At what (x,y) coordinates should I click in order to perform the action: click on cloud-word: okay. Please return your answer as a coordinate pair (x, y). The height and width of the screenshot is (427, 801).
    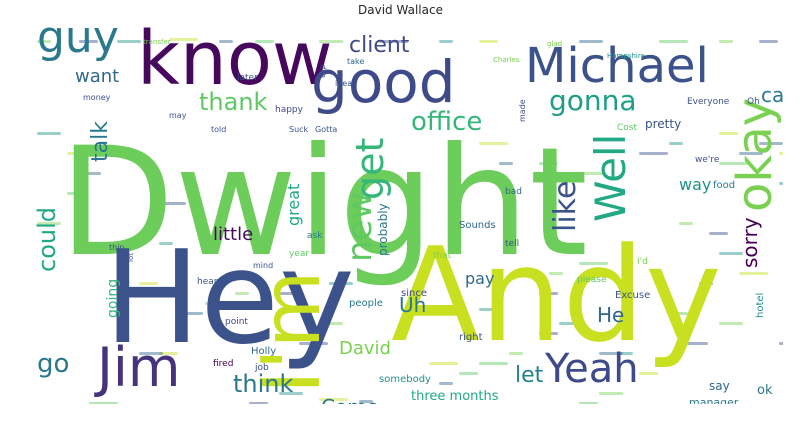
    Looking at the image, I should click on (755, 155).